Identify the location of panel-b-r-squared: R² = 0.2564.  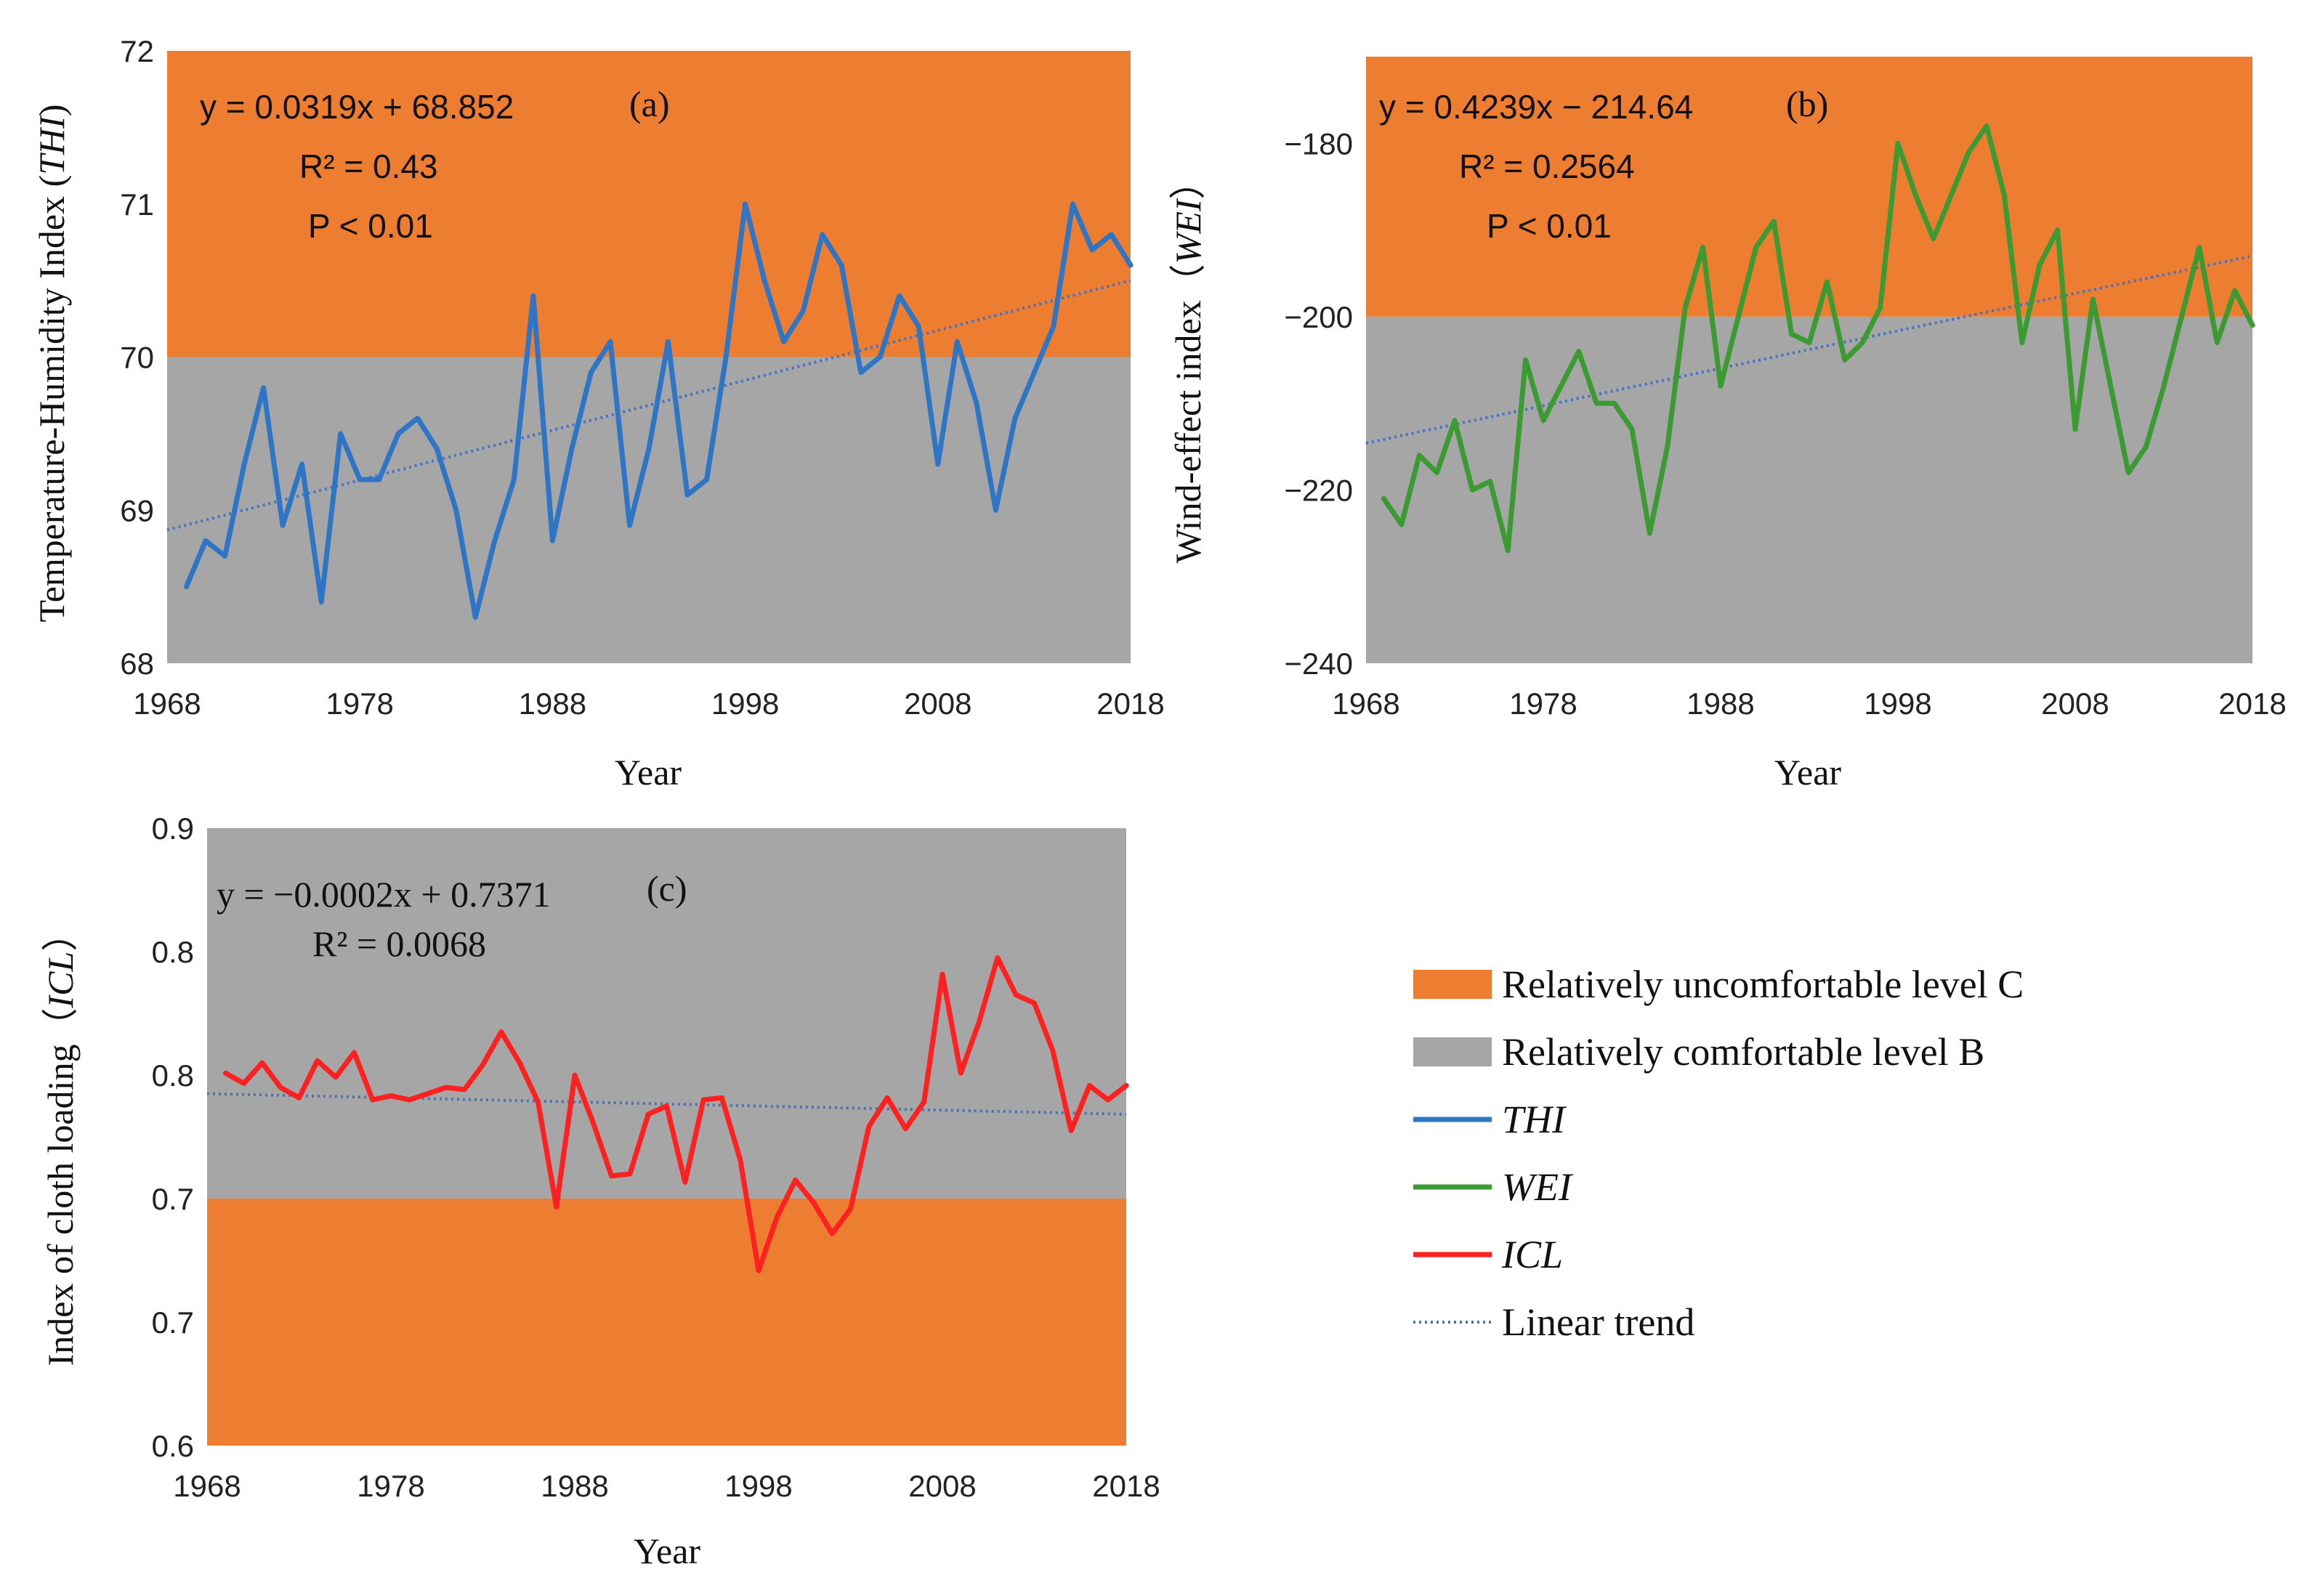
(1547, 166).